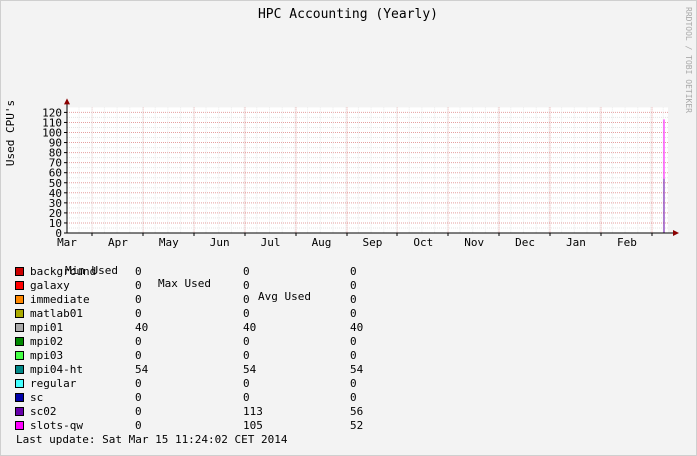 The image size is (697, 456). I want to click on legend-value-min: 40, so click(142, 327).